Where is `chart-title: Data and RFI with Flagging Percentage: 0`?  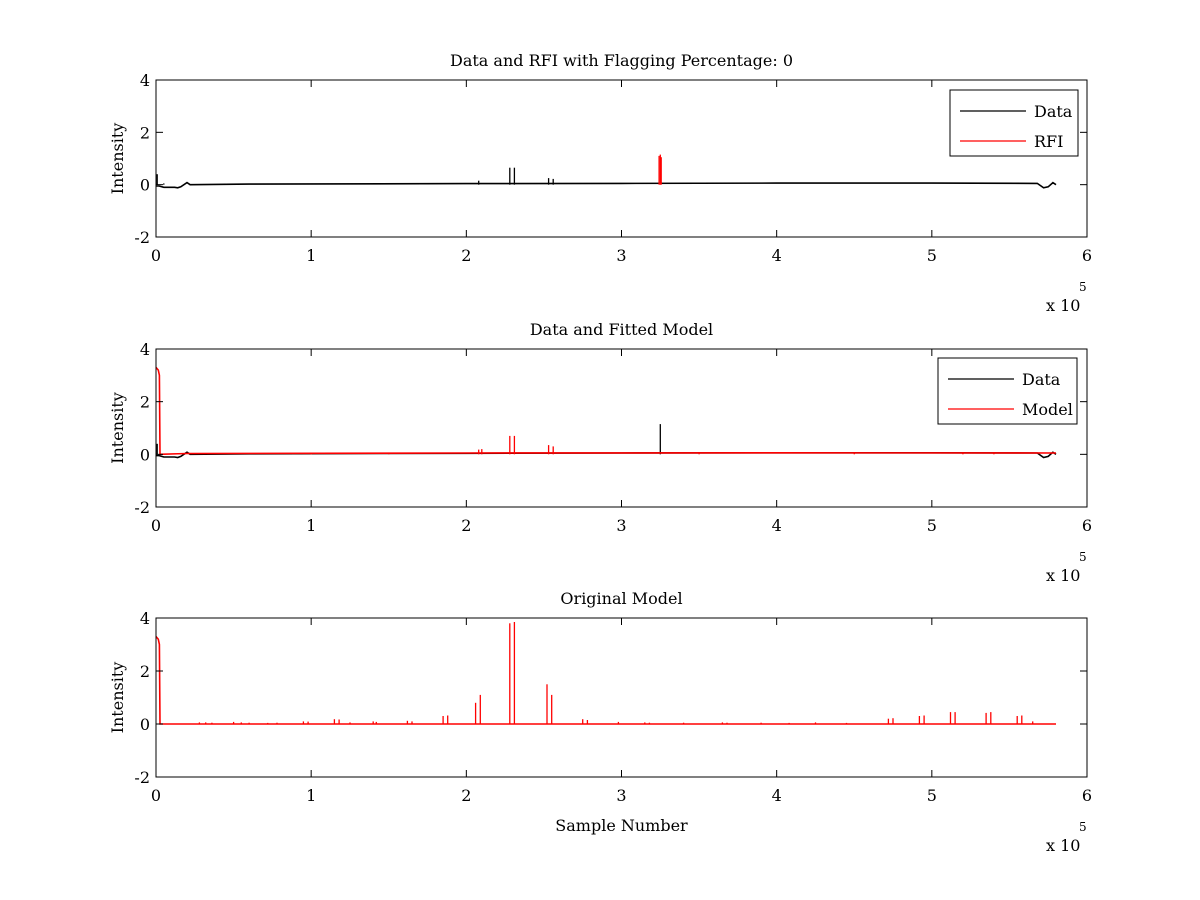 chart-title: Data and RFI with Flagging Percentage: 0 is located at coordinates (621, 60).